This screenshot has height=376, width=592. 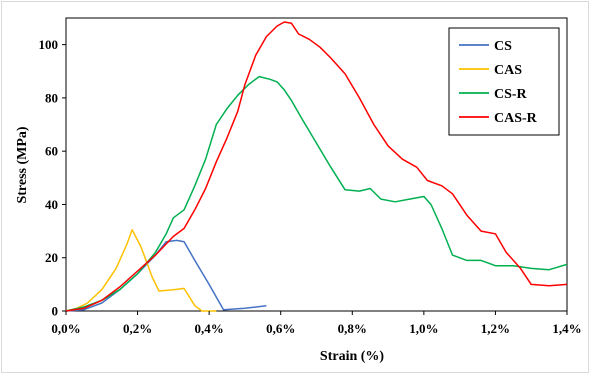 What do you see at coordinates (141, 270) in the screenshot?
I see `series-line-cas` at bounding box center [141, 270].